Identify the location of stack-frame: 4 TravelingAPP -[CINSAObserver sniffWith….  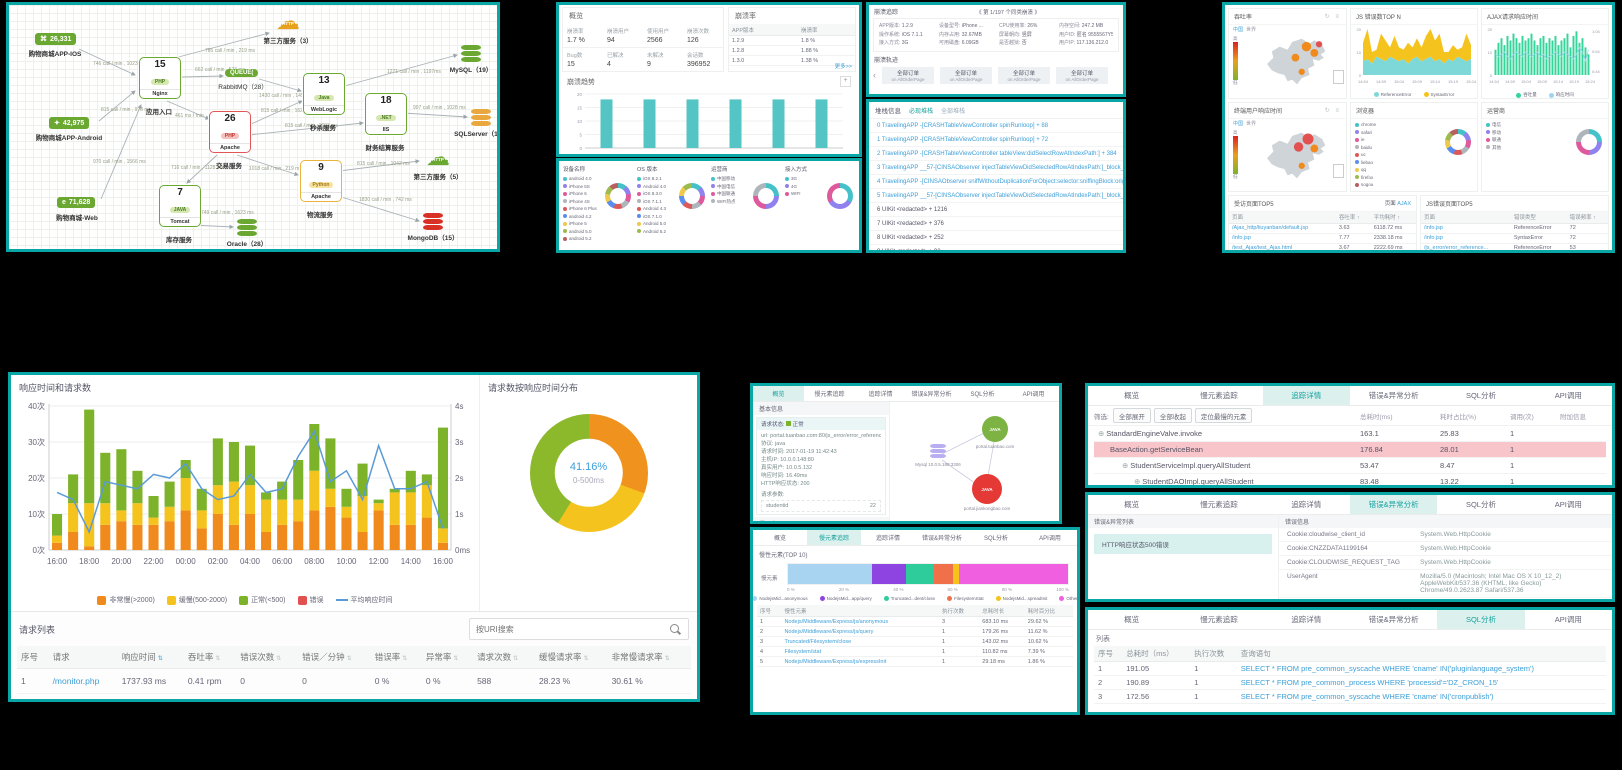
(996, 182).